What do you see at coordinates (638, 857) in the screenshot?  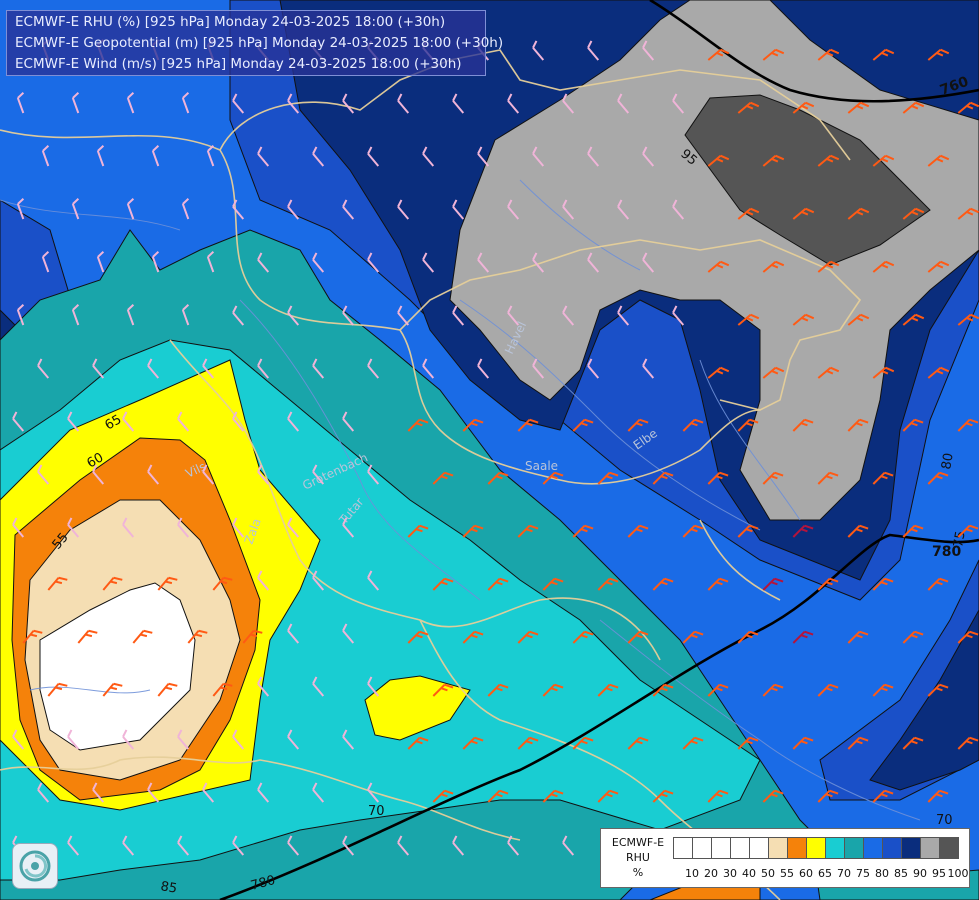 I see `legend-label-variable: RHU` at bounding box center [638, 857].